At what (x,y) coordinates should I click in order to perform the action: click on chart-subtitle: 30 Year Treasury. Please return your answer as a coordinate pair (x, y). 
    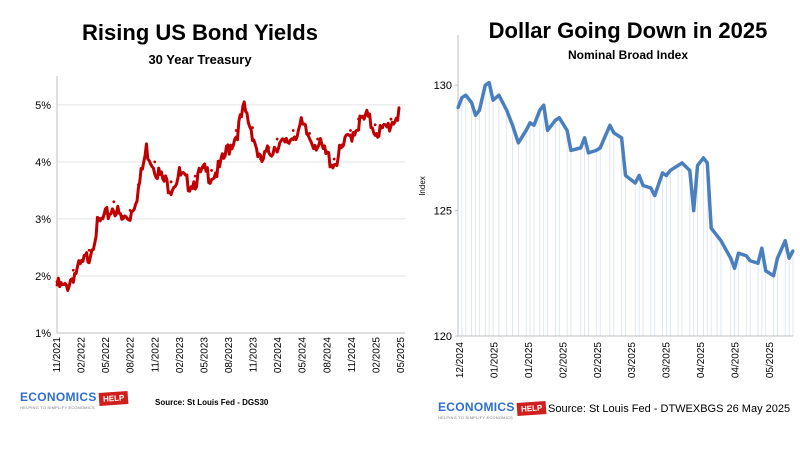
    Looking at the image, I should click on (200, 59).